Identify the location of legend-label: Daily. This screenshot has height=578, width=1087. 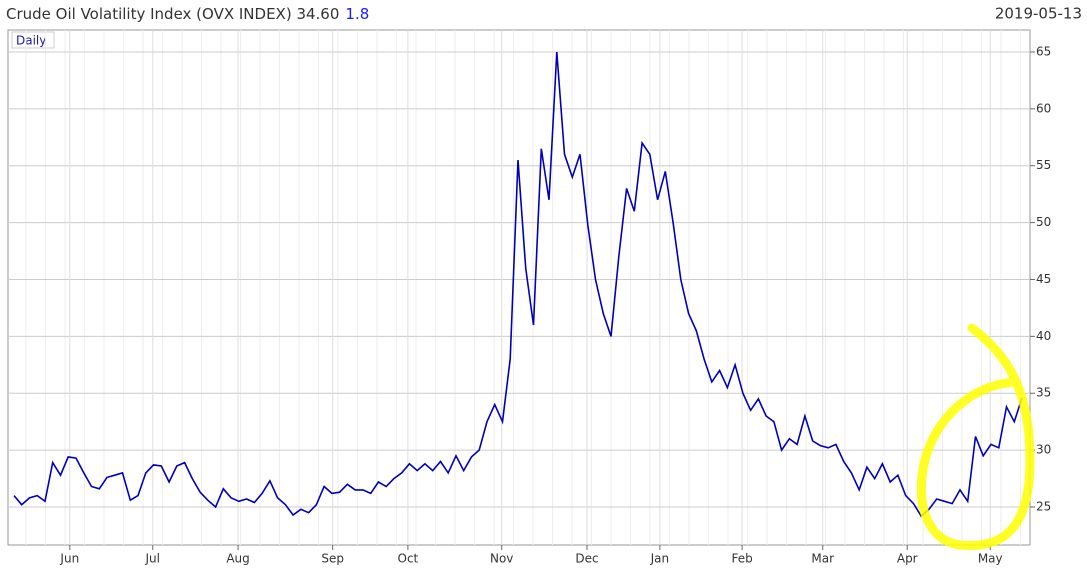
(31, 41).